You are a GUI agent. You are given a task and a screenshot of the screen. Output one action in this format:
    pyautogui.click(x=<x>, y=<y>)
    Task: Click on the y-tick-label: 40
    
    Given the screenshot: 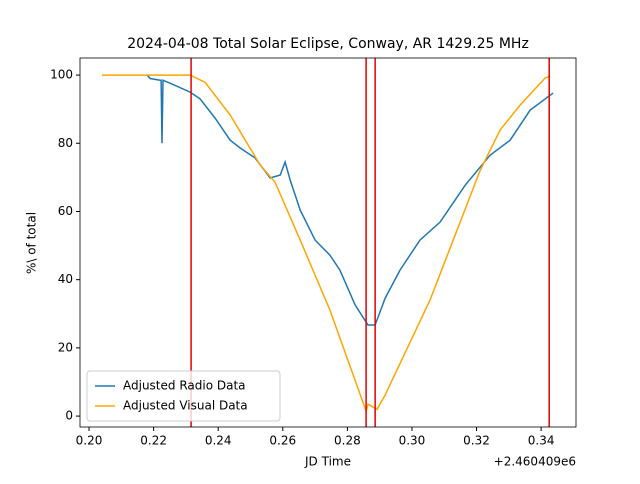 What is the action you would take?
    pyautogui.click(x=65, y=279)
    